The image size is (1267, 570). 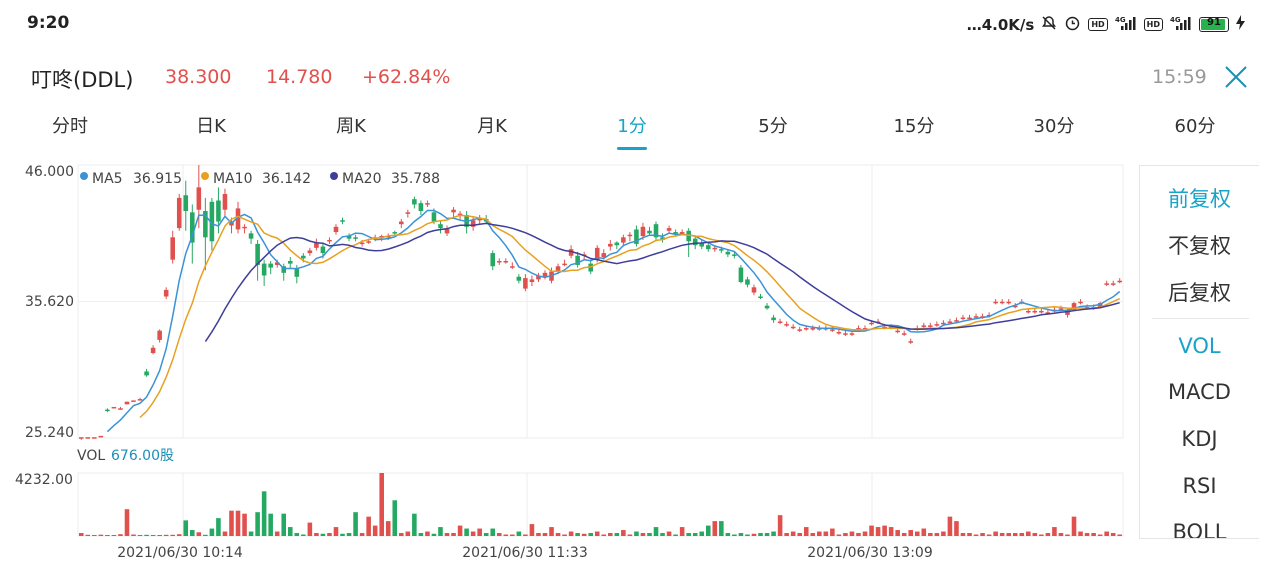 I want to click on y-tick-top: 46.000, so click(x=49, y=172).